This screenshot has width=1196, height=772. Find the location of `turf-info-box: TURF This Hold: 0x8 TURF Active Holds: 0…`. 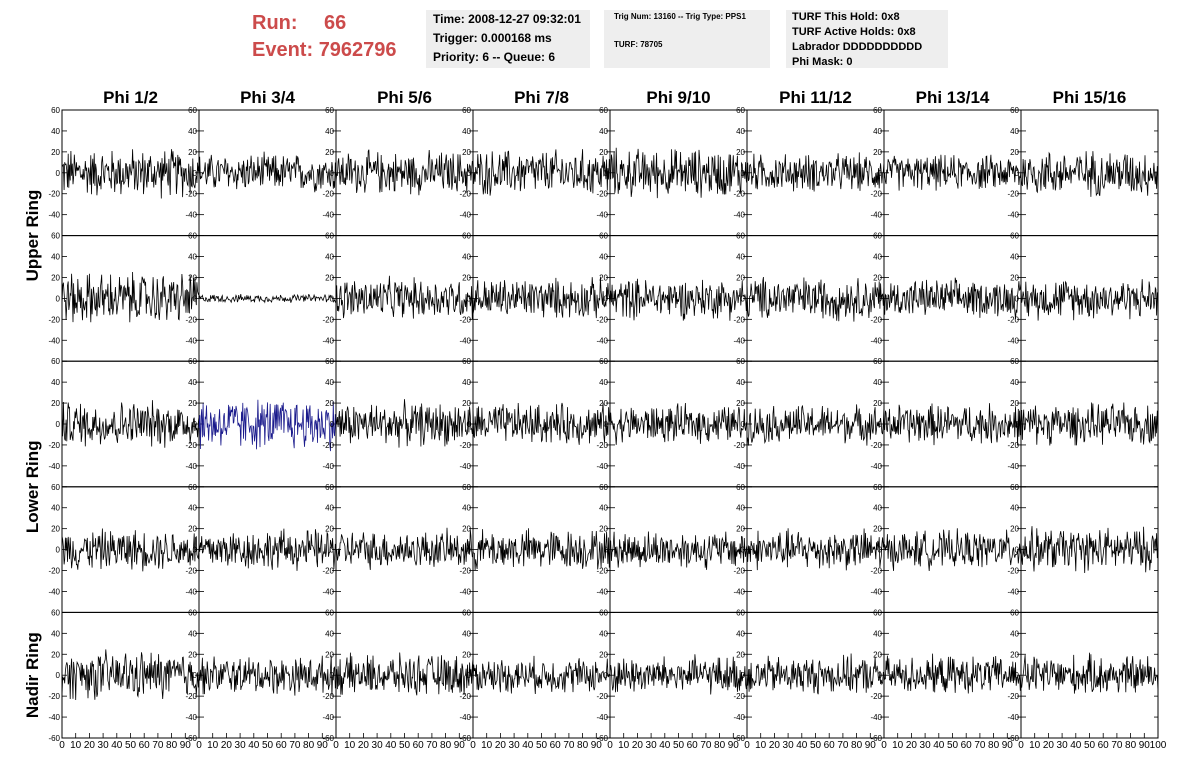

turf-info-box: TURF This Hold: 0x8 TURF Active Holds: 0… is located at coordinates (867, 39).